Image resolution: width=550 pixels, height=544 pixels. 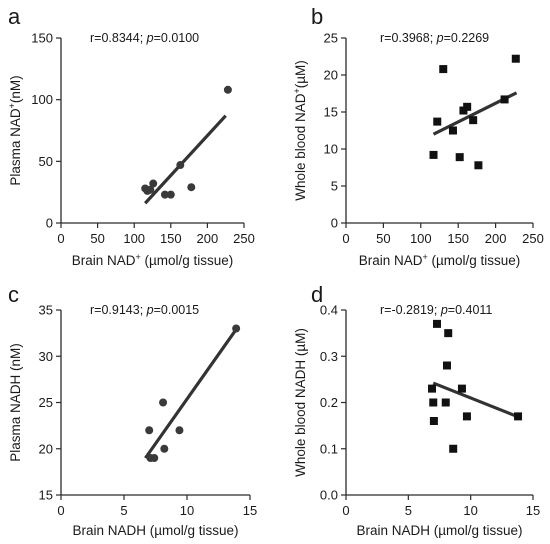 What do you see at coordinates (329, 495) in the screenshot?
I see `y-tick-label: 0.0` at bounding box center [329, 495].